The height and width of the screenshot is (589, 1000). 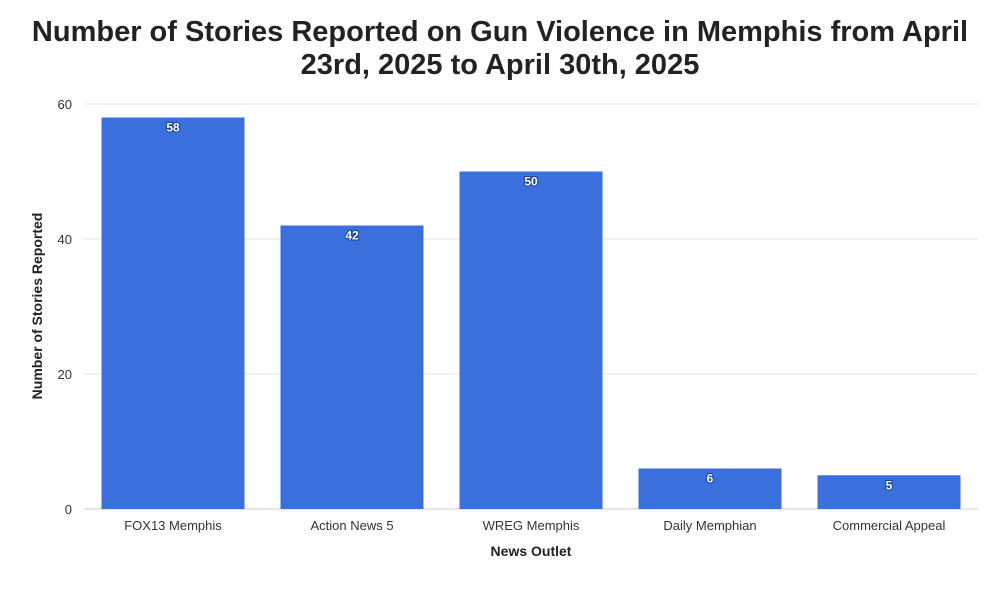 I want to click on x-tick-label: Daily Memphian, so click(x=709, y=525).